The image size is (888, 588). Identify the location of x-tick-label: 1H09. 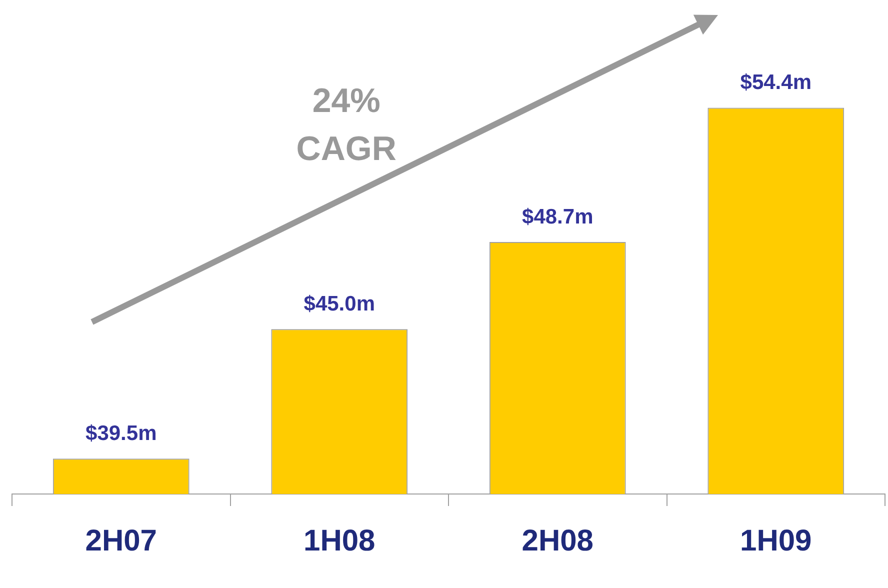
(776, 541).